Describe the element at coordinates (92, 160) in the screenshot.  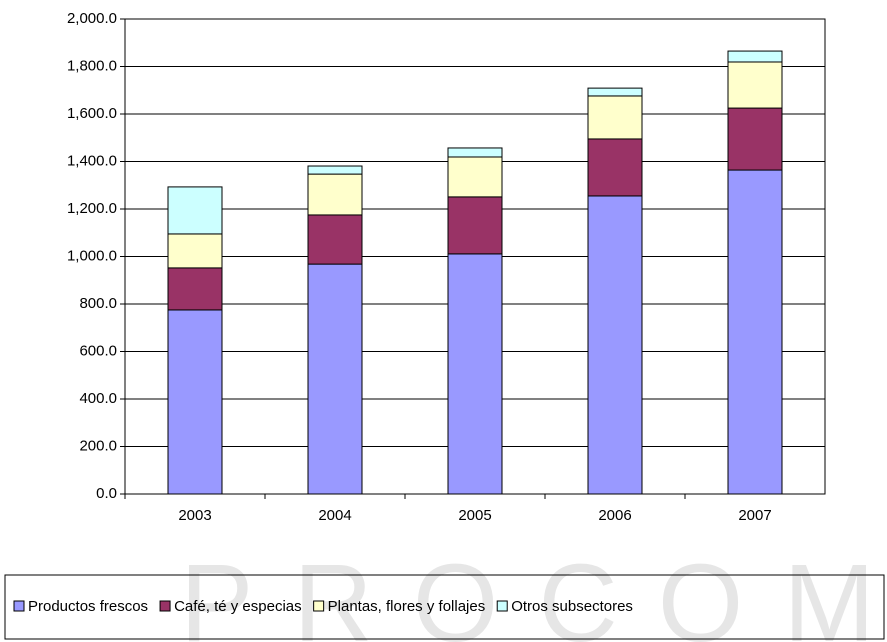
I see `y-tick-label: 1,400.0` at that location.